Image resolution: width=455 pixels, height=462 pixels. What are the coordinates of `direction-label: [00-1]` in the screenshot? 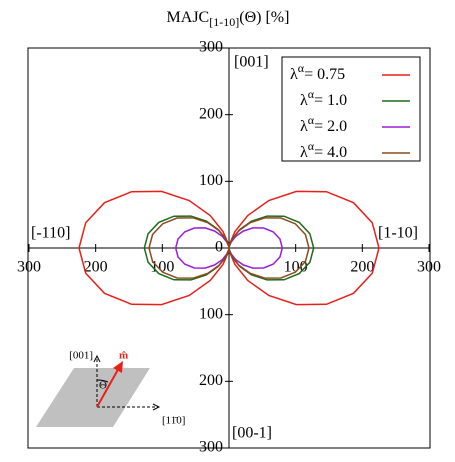 It's located at (252, 433).